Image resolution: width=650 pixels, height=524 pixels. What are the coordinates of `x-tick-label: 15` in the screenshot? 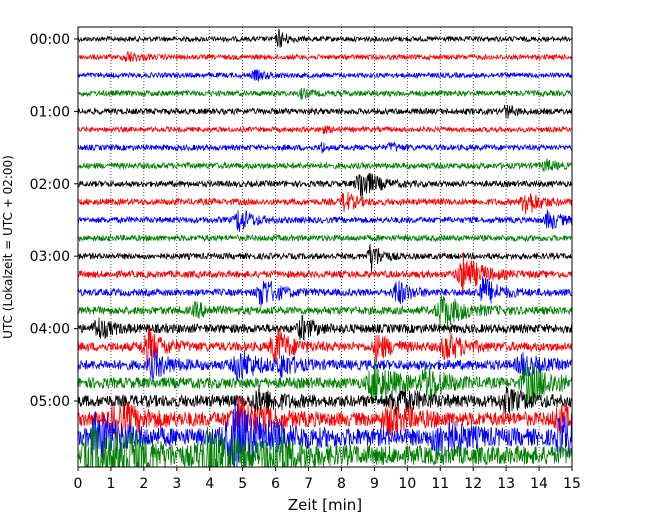 It's located at (572, 484).